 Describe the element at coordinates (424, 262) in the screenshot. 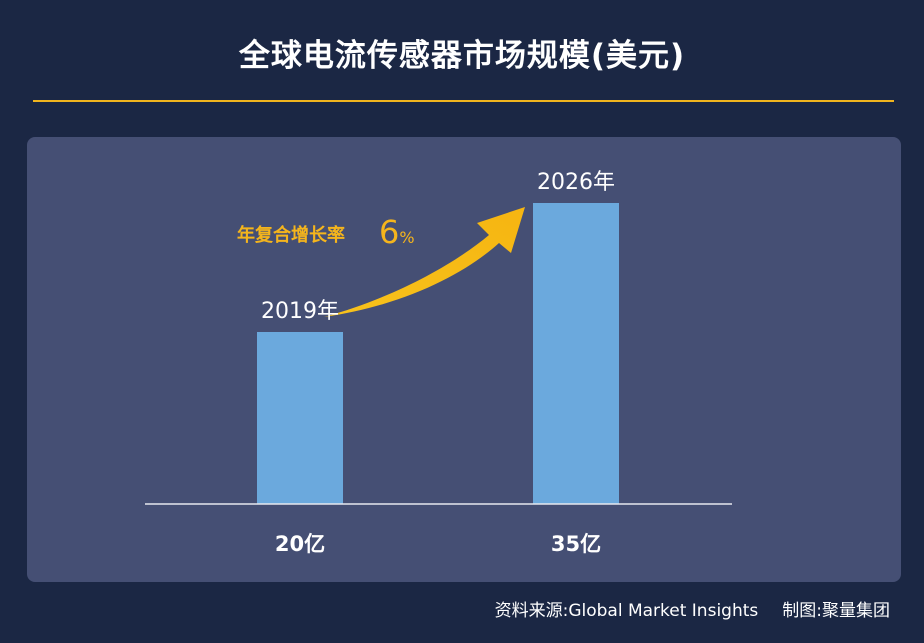

I see `growth-arrow-icon` at that location.